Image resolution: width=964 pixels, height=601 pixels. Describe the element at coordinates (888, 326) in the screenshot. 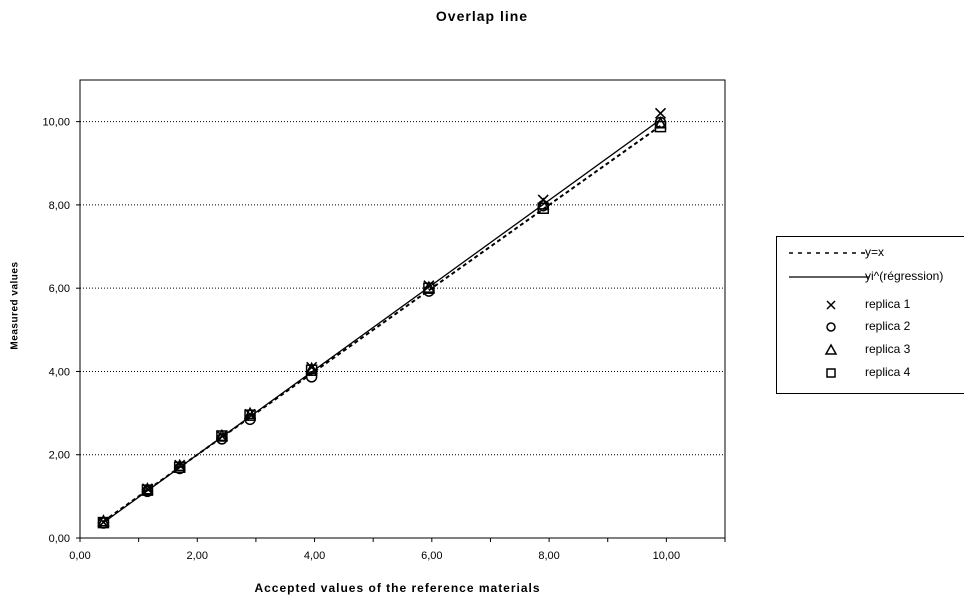

I see `legend-label-replica-2: replica 2` at that location.